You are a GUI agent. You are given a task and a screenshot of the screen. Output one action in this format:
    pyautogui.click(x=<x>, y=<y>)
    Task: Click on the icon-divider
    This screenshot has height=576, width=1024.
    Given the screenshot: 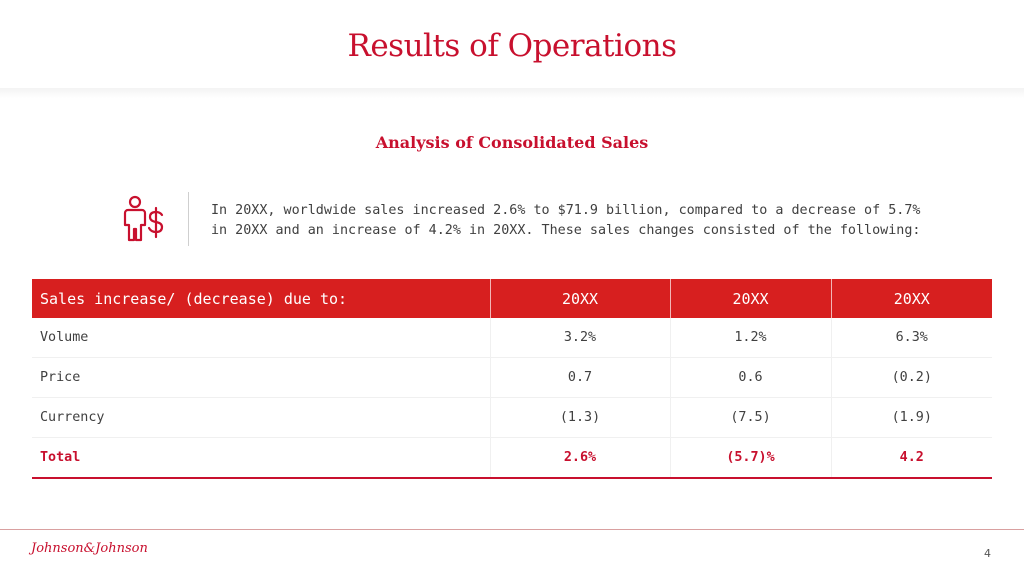 What is the action you would take?
    pyautogui.click(x=188, y=219)
    